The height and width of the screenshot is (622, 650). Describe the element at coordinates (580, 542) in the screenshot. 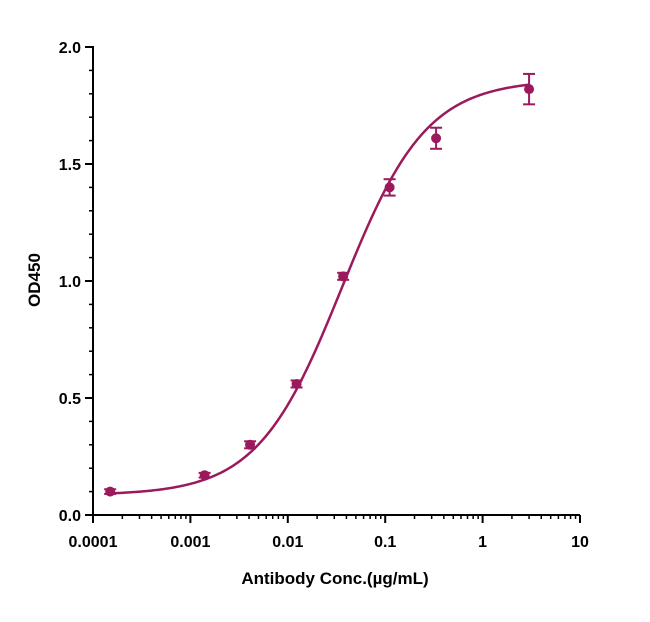

I see `x-tick-label: 10` at that location.